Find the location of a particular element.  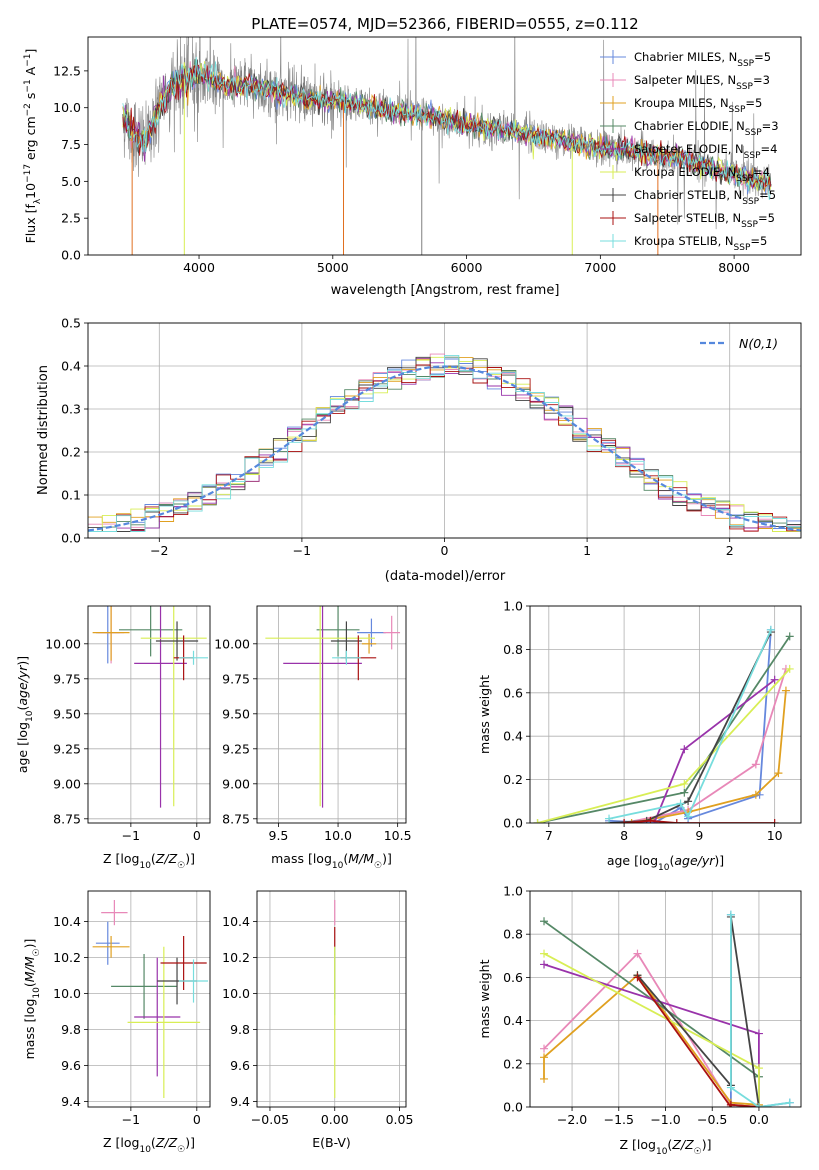

x-axis-label: mass [log10(M/M☉)] is located at coordinates (331, 861).